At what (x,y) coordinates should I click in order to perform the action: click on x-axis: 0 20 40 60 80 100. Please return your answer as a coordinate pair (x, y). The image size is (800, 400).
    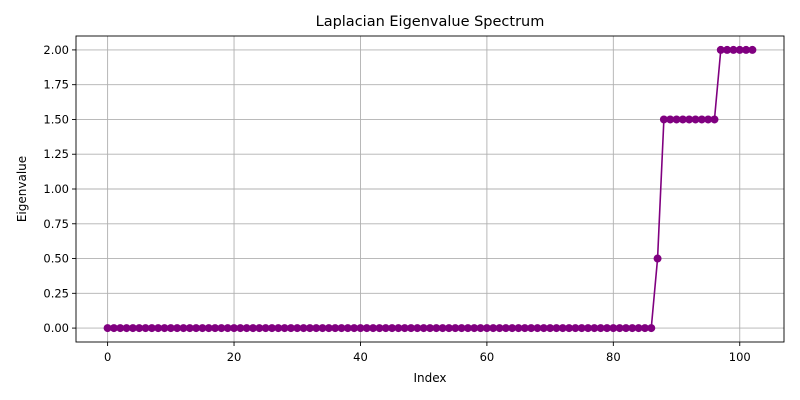
    Looking at the image, I should click on (427, 353).